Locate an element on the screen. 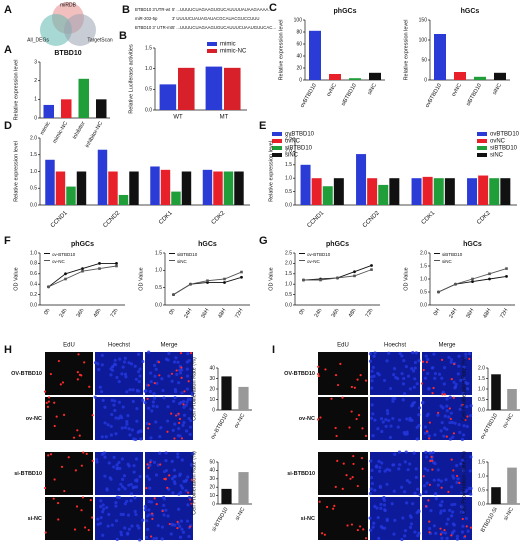  y-tick-label: 40 is located at coordinates (212, 471).